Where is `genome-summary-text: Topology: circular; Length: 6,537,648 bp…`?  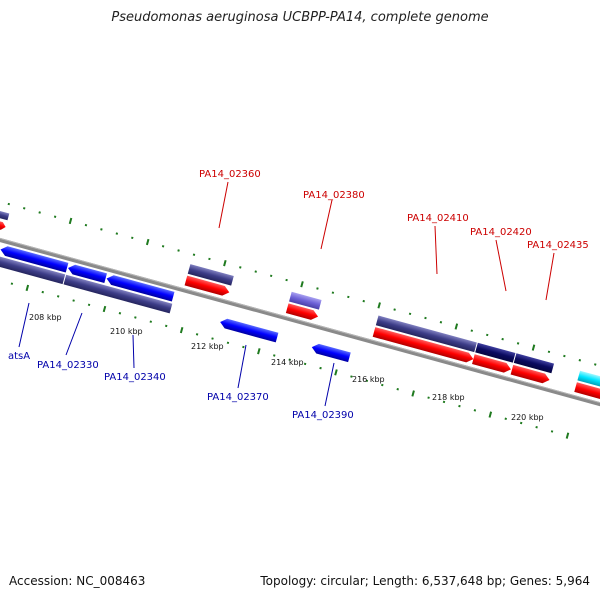 genome-summary-text: Topology: circular; Length: 6,537,648 bp… is located at coordinates (425, 581).